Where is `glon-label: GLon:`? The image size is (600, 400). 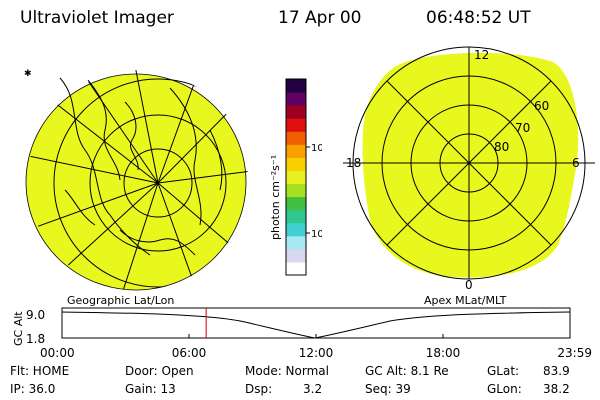 glon-label: GLon: is located at coordinates (504, 389).